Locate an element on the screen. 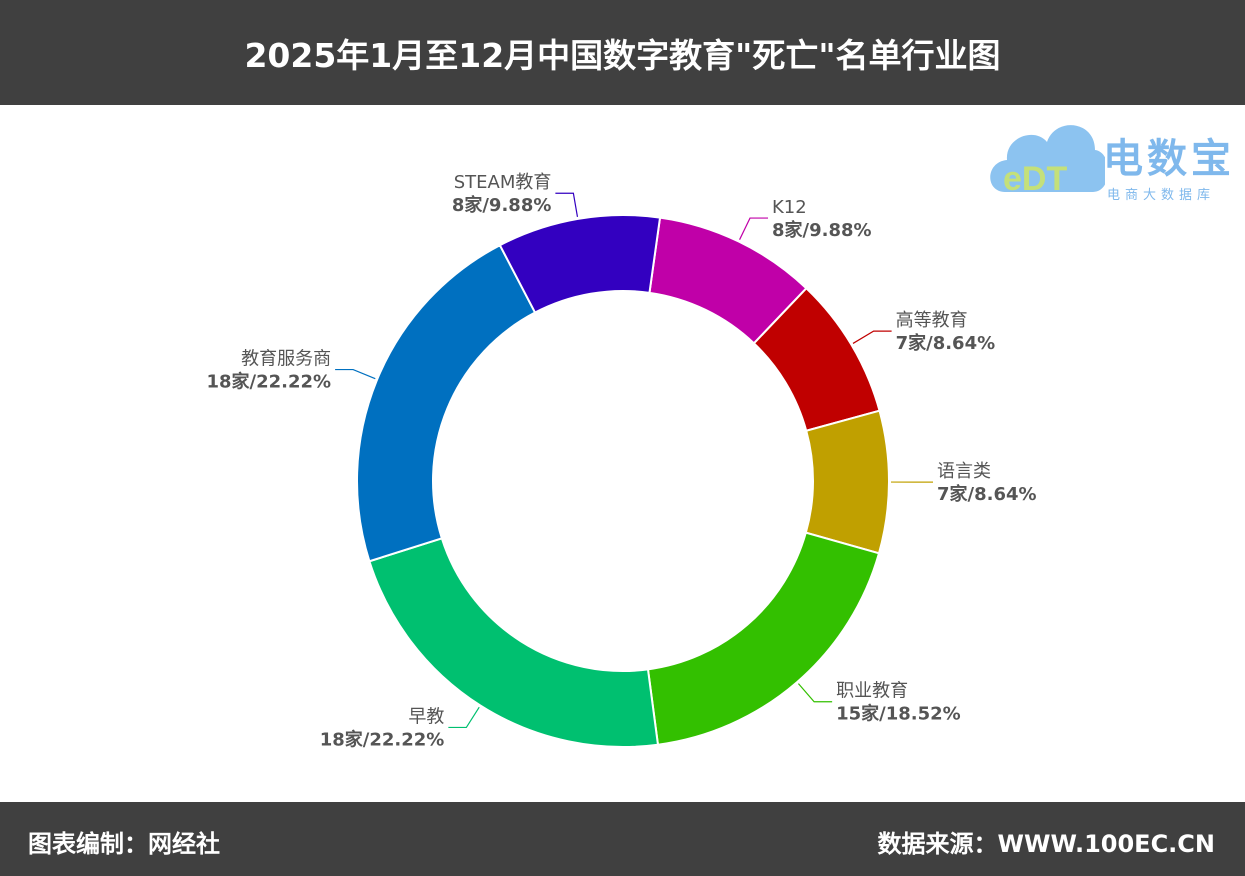 The image size is (1245, 876). footer: 图表编制：网经社 数据来源：WWW.100EC.CN is located at coordinates (622, 839).